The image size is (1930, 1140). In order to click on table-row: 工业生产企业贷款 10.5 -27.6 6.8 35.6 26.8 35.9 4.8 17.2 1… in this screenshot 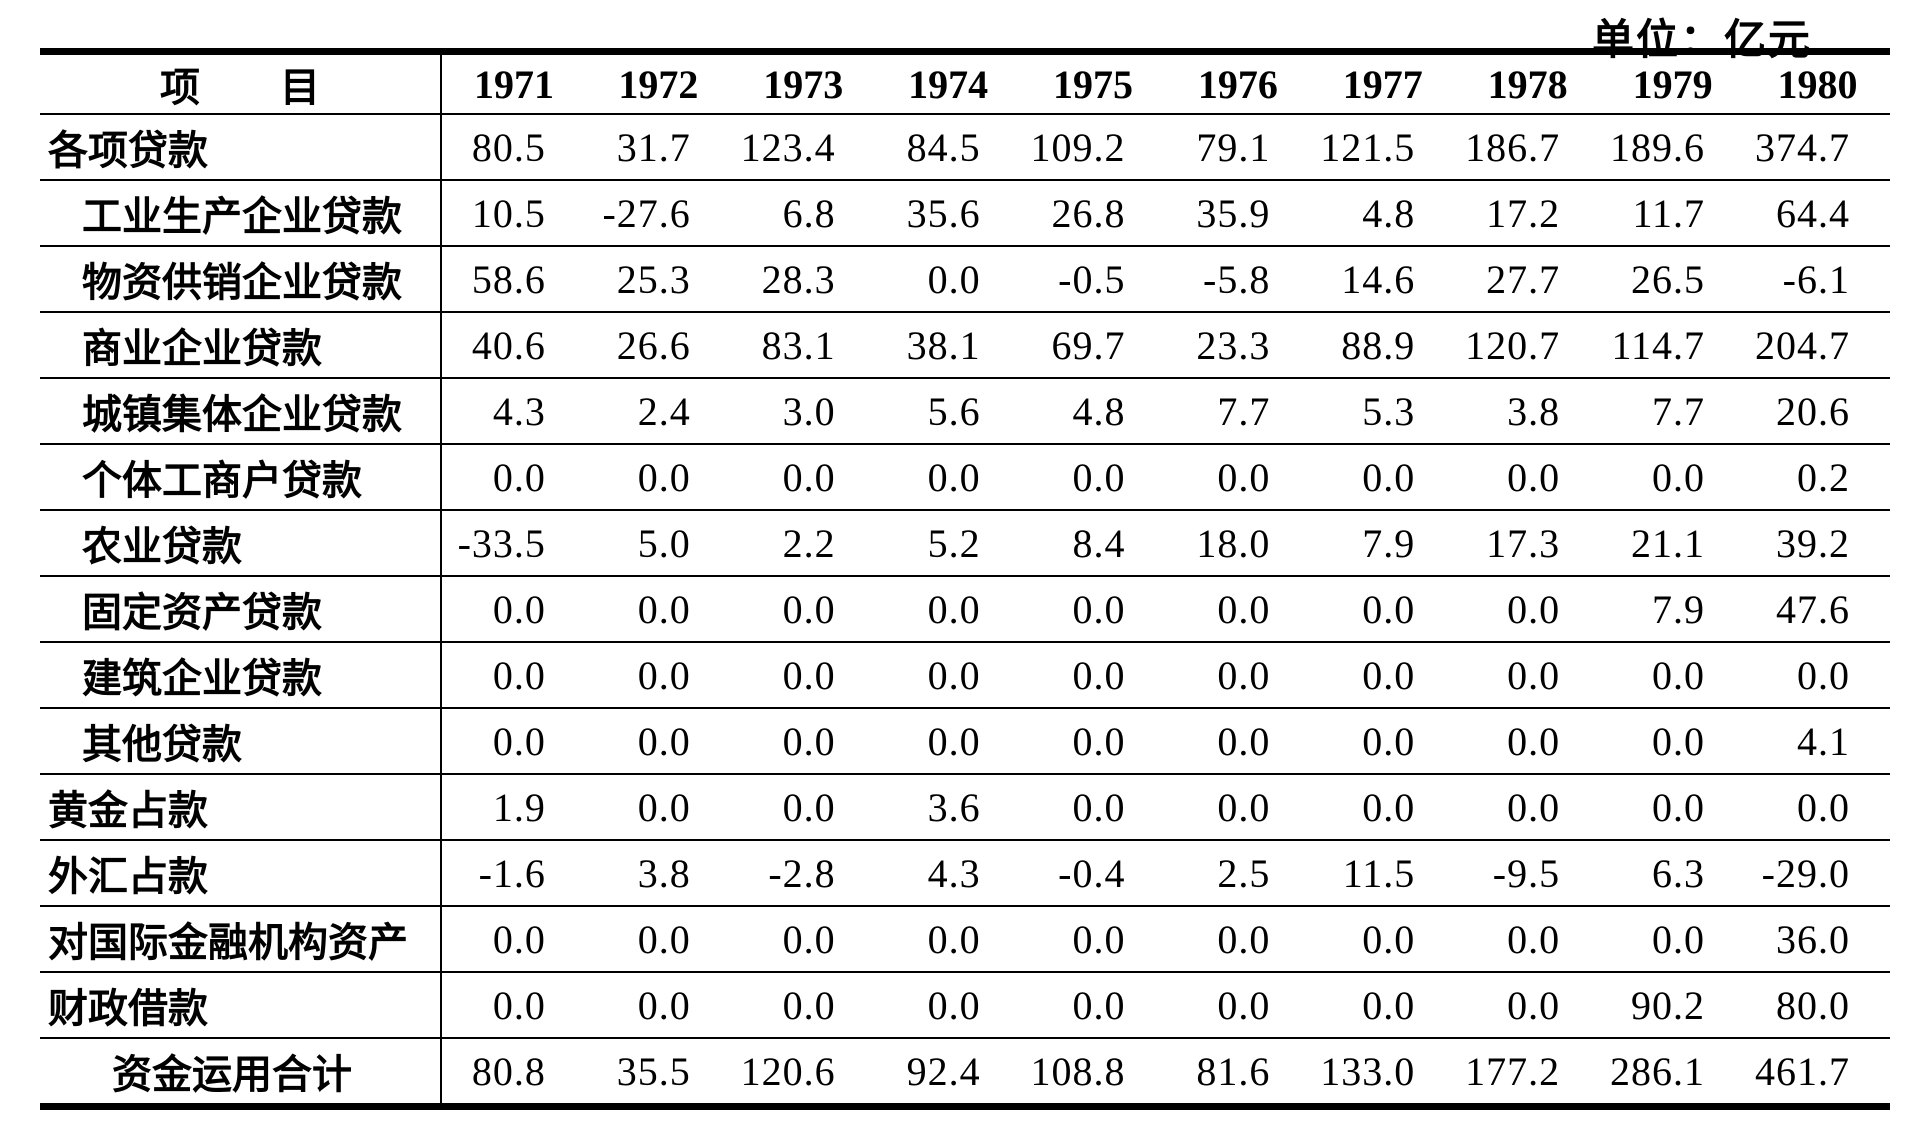, I will do `click(965, 213)`.